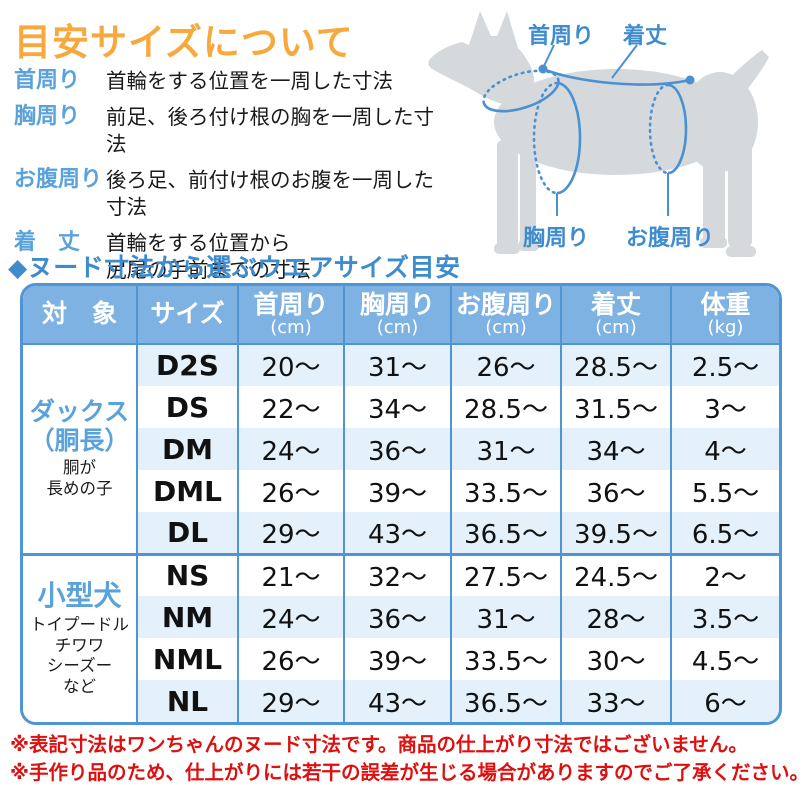 The width and height of the screenshot is (800, 800). Describe the element at coordinates (616, 617) in the screenshot. I see `length-value: 28～` at that location.